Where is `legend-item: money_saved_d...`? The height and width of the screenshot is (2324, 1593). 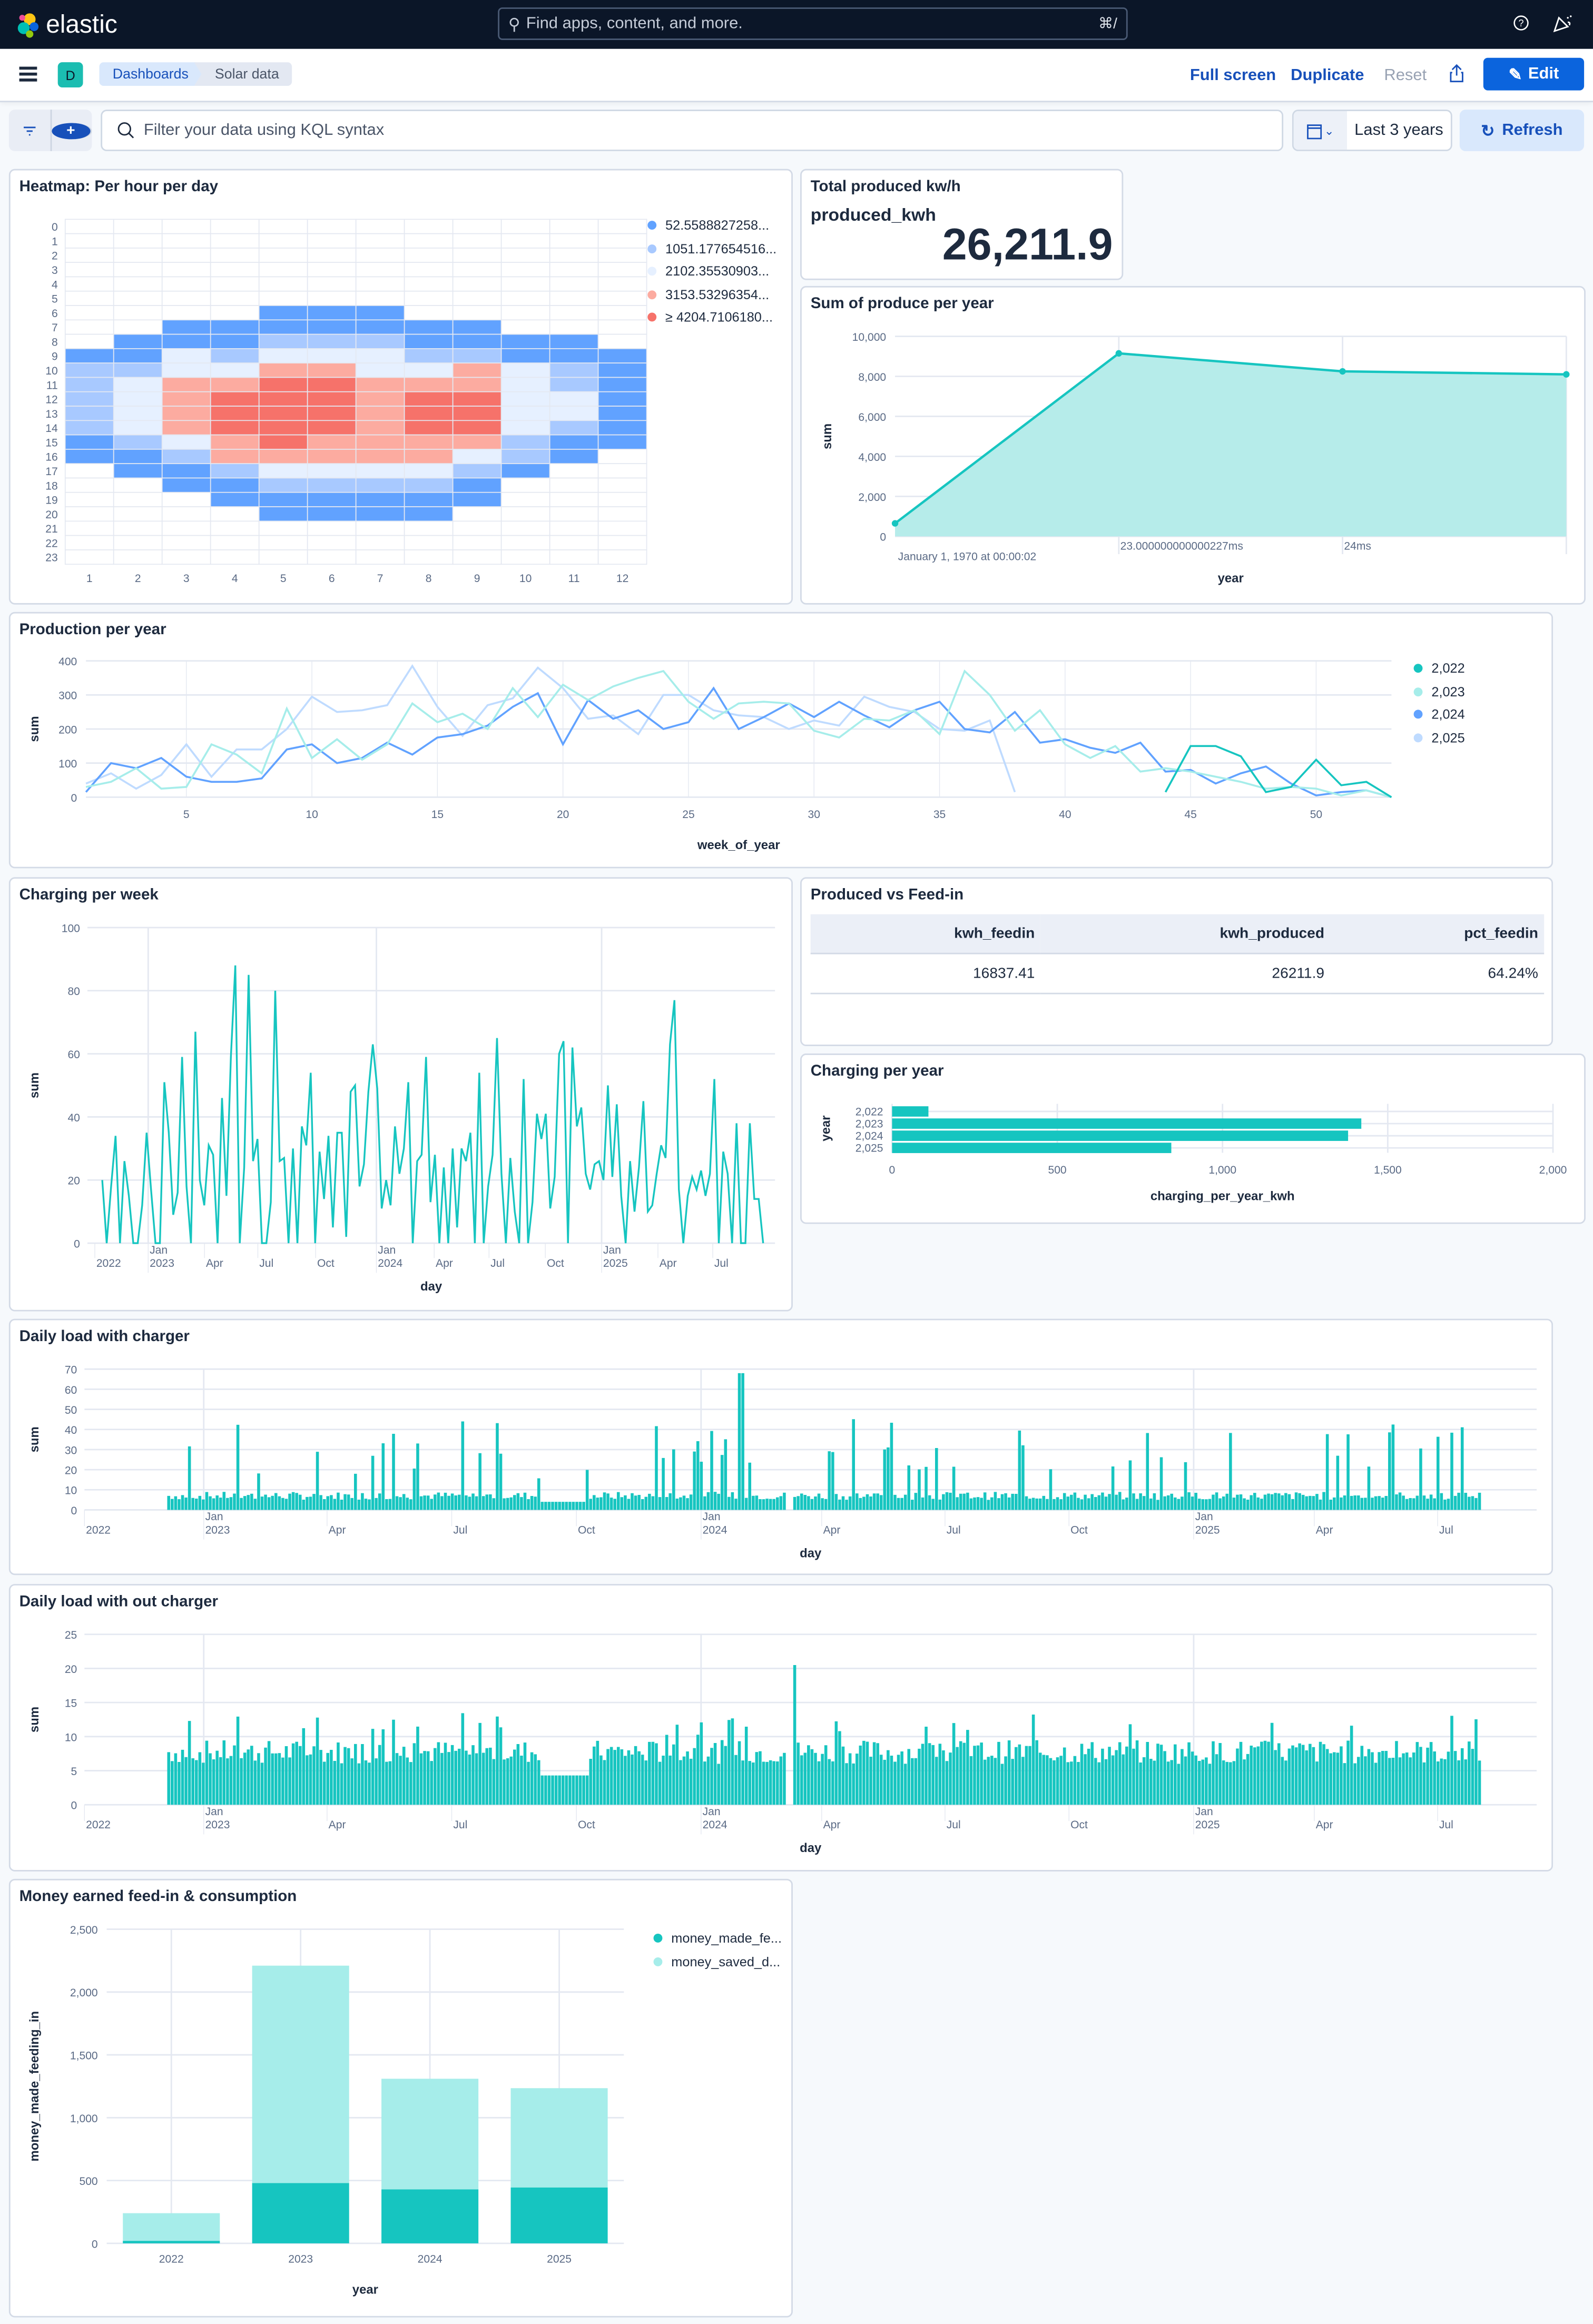 legend-item: money_saved_d... is located at coordinates (716, 1962).